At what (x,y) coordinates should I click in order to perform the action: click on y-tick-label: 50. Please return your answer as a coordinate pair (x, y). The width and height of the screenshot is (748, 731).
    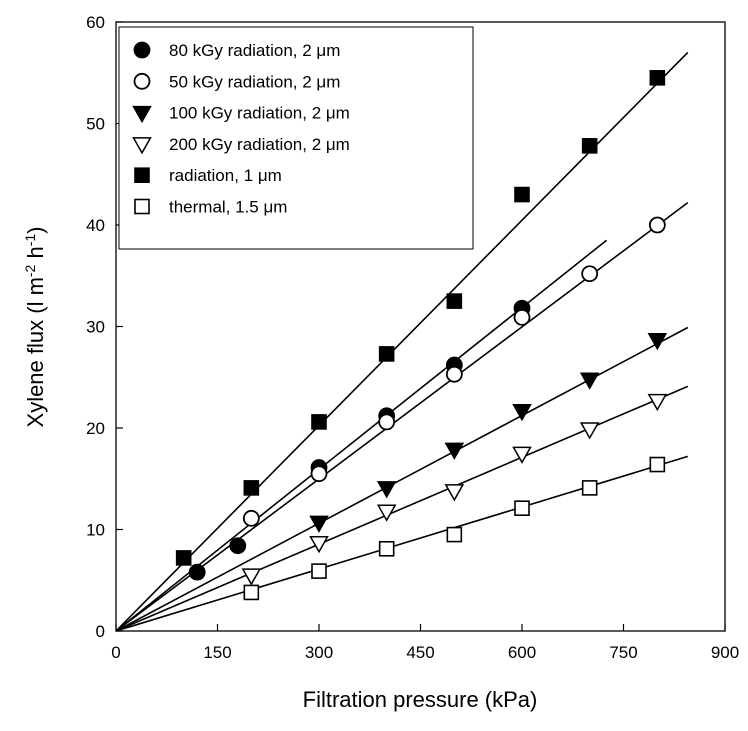
    Looking at the image, I should click on (95, 124).